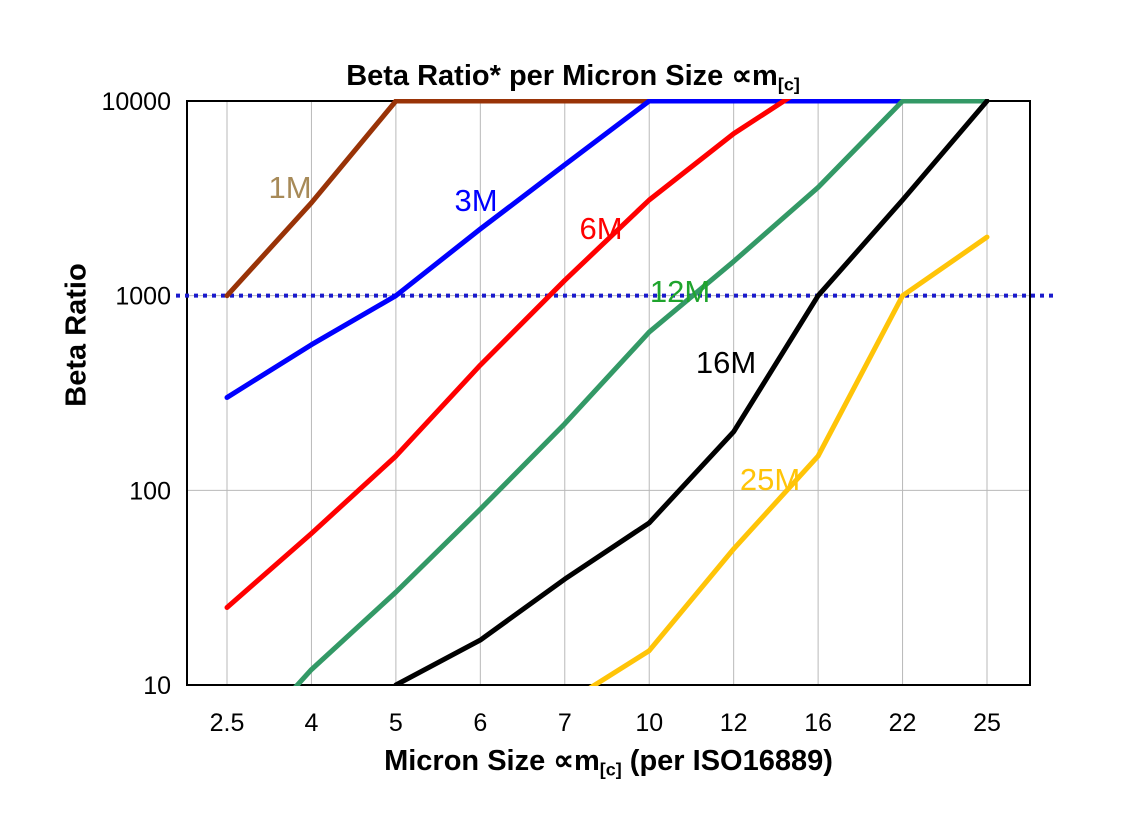 Image resolution: width=1146 pixels, height=814 pixels. Describe the element at coordinates (649, 723) in the screenshot. I see `x-tick-10: 10` at that location.